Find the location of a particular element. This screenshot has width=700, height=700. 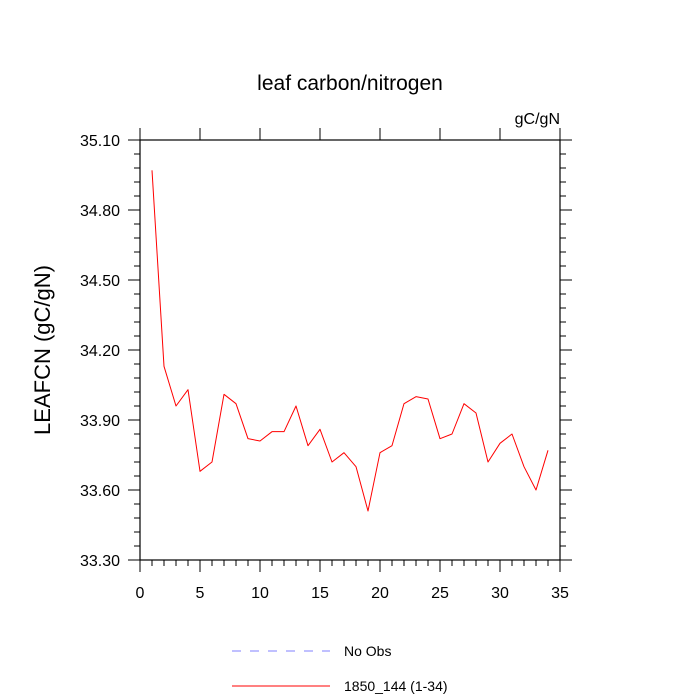

y-tick-label: 33.30 is located at coordinates (100, 561).